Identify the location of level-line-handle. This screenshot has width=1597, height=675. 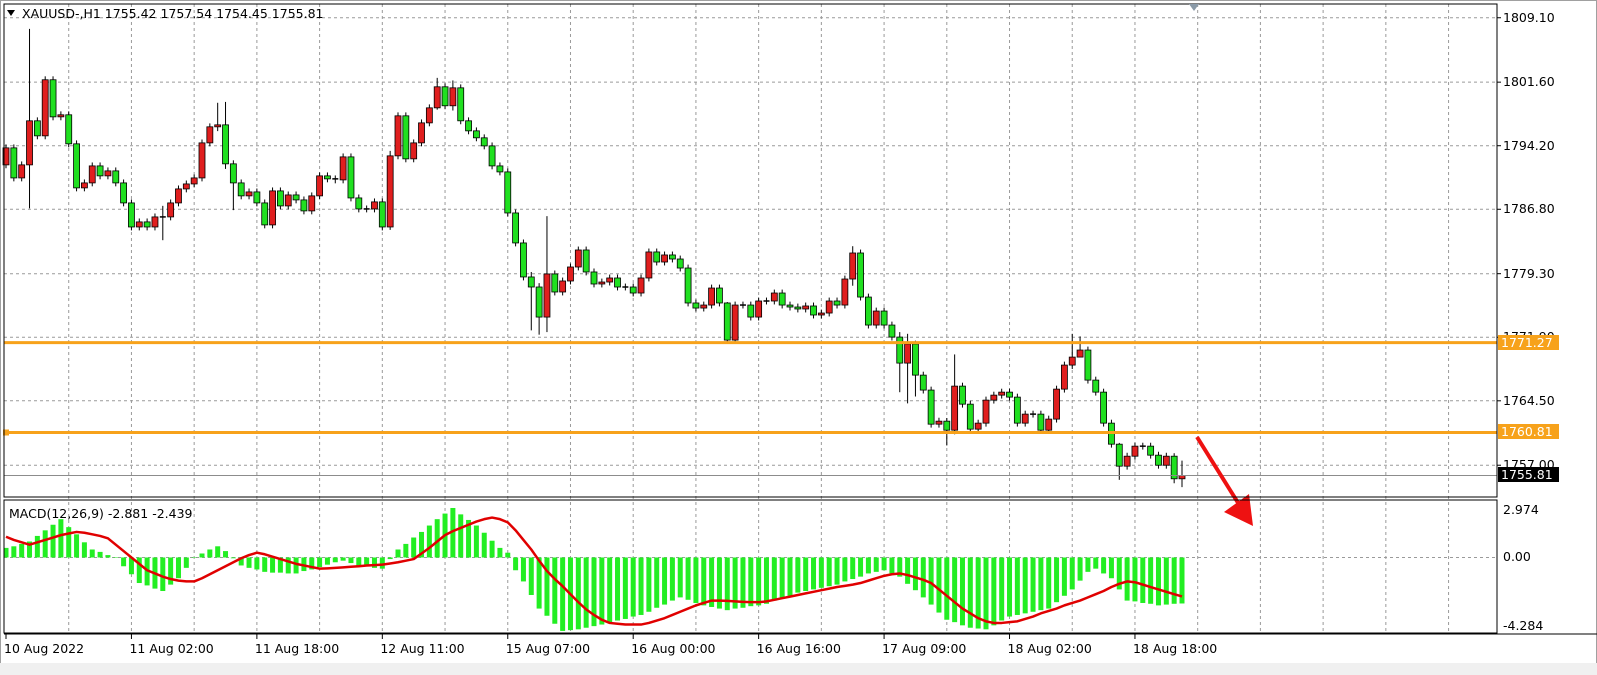
(6, 432).